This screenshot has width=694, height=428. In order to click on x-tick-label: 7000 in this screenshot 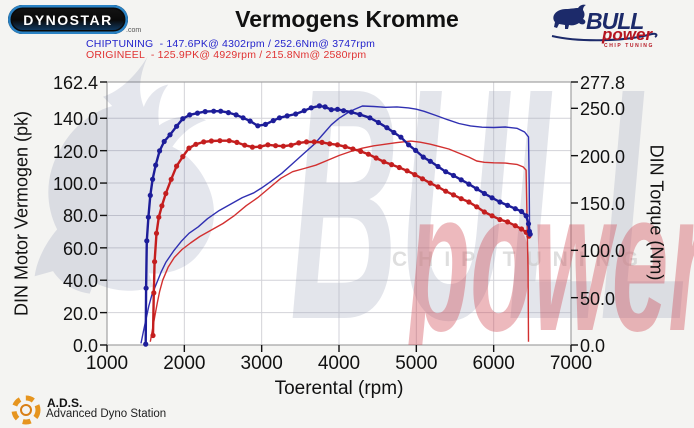, I will do `click(571, 363)`.